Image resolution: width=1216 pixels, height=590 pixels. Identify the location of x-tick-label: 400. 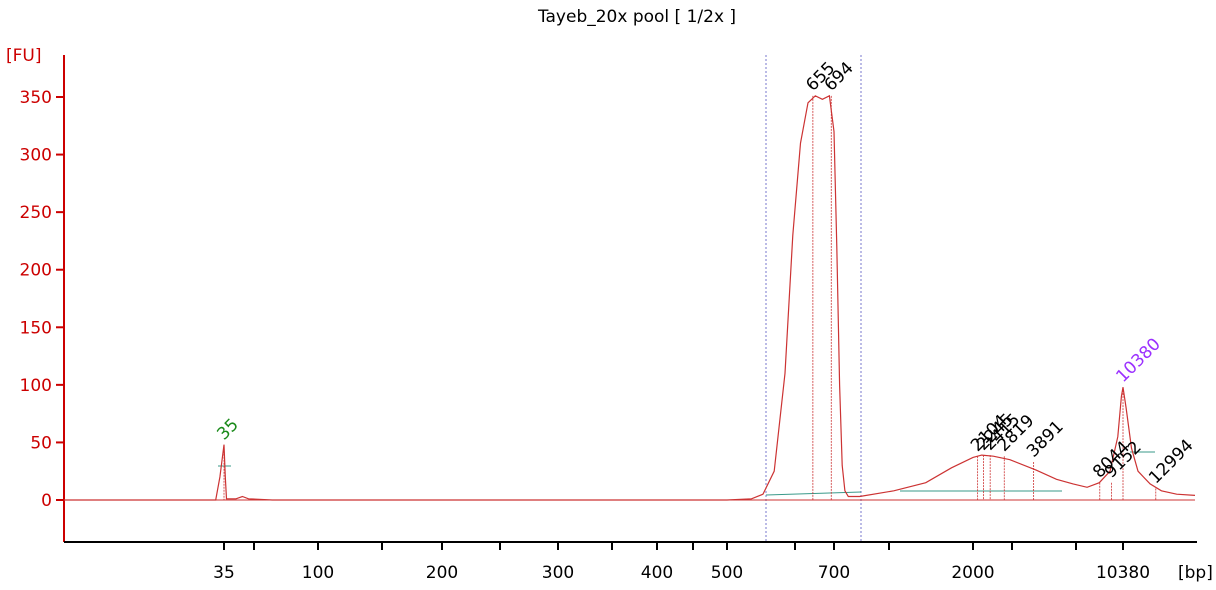
(657, 573).